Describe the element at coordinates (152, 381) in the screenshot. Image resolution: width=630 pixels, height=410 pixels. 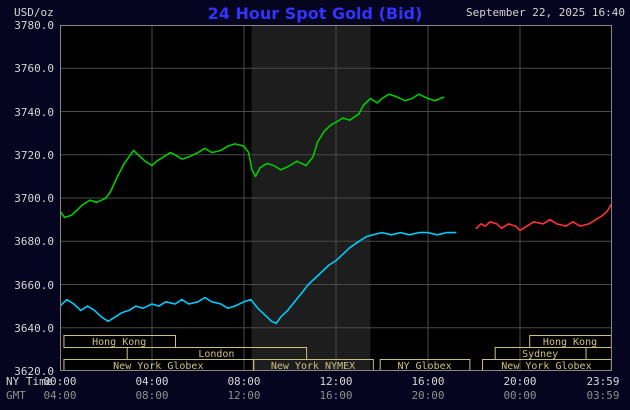
I see `x-axis-label-ny: 04:00` at that location.